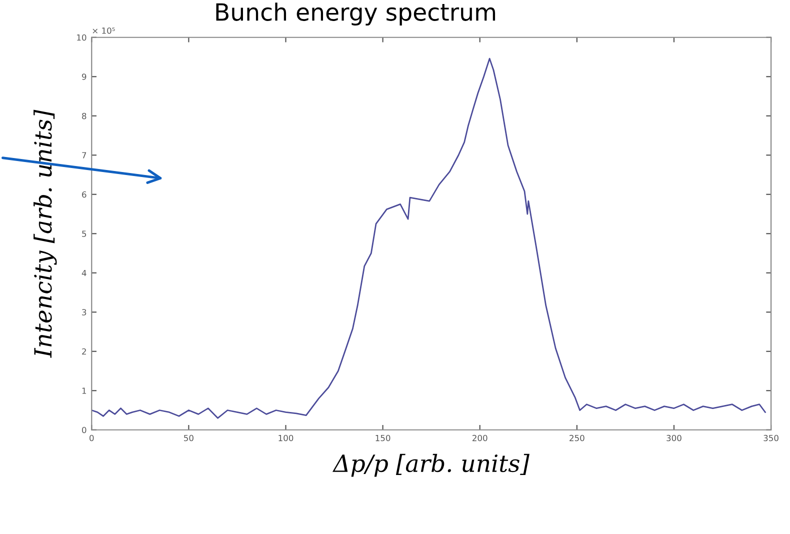 The width and height of the screenshot is (790, 534). I want to click on y-tick-label: 9, so click(84, 77).